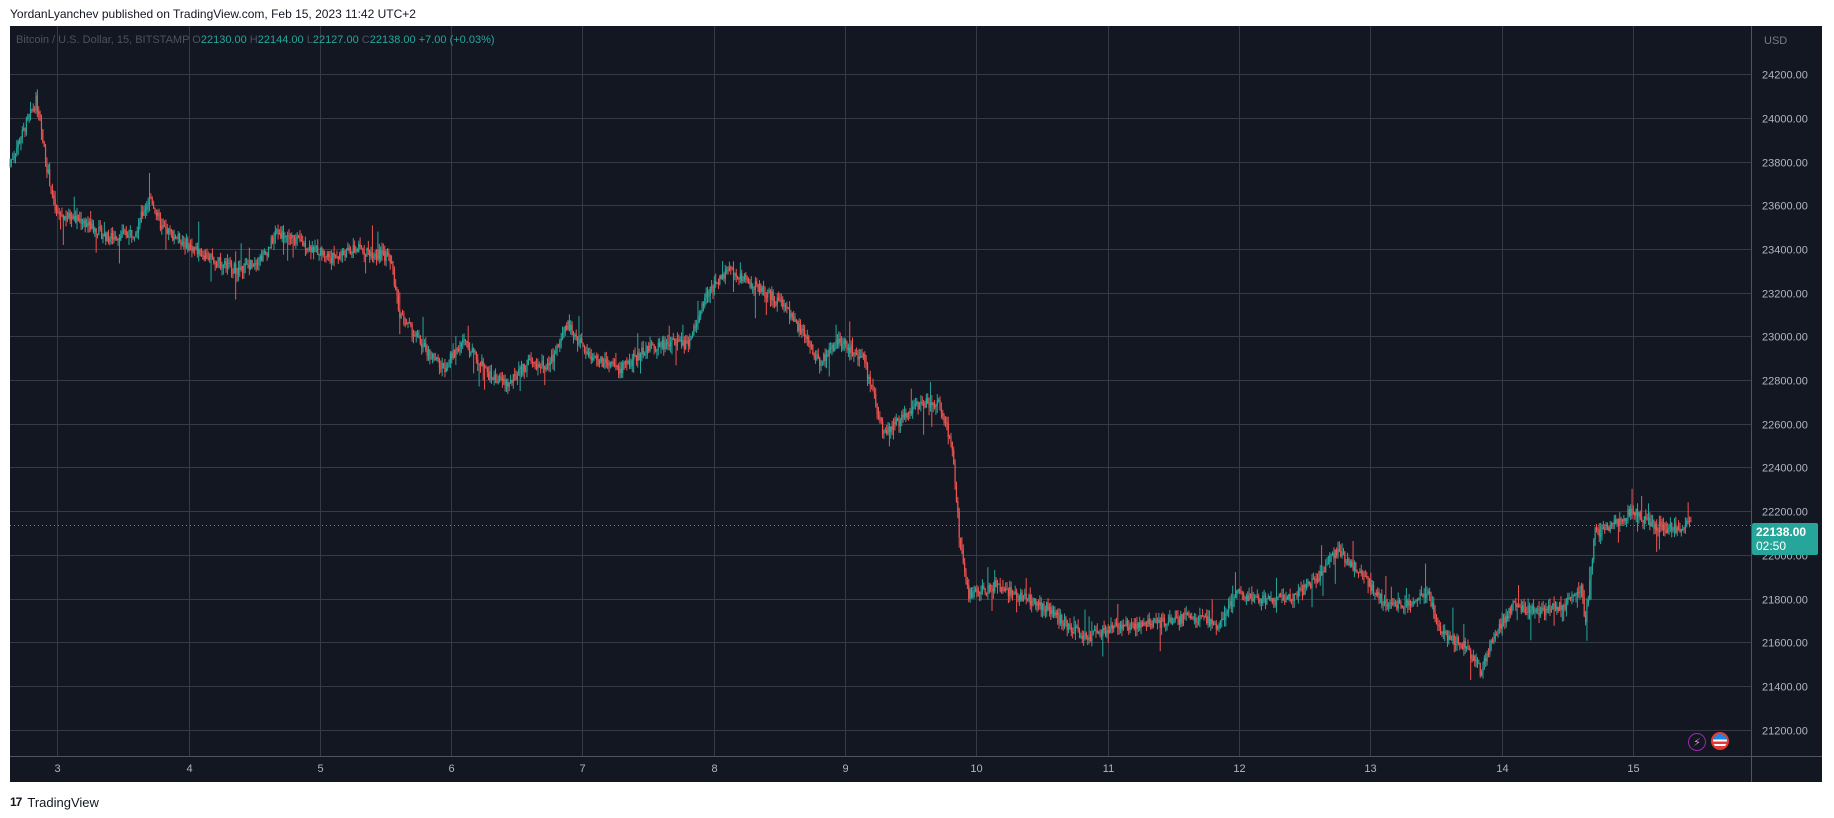 This screenshot has height=818, width=1834. What do you see at coordinates (1697, 742) in the screenshot?
I see `lightning-icon: ⚡` at bounding box center [1697, 742].